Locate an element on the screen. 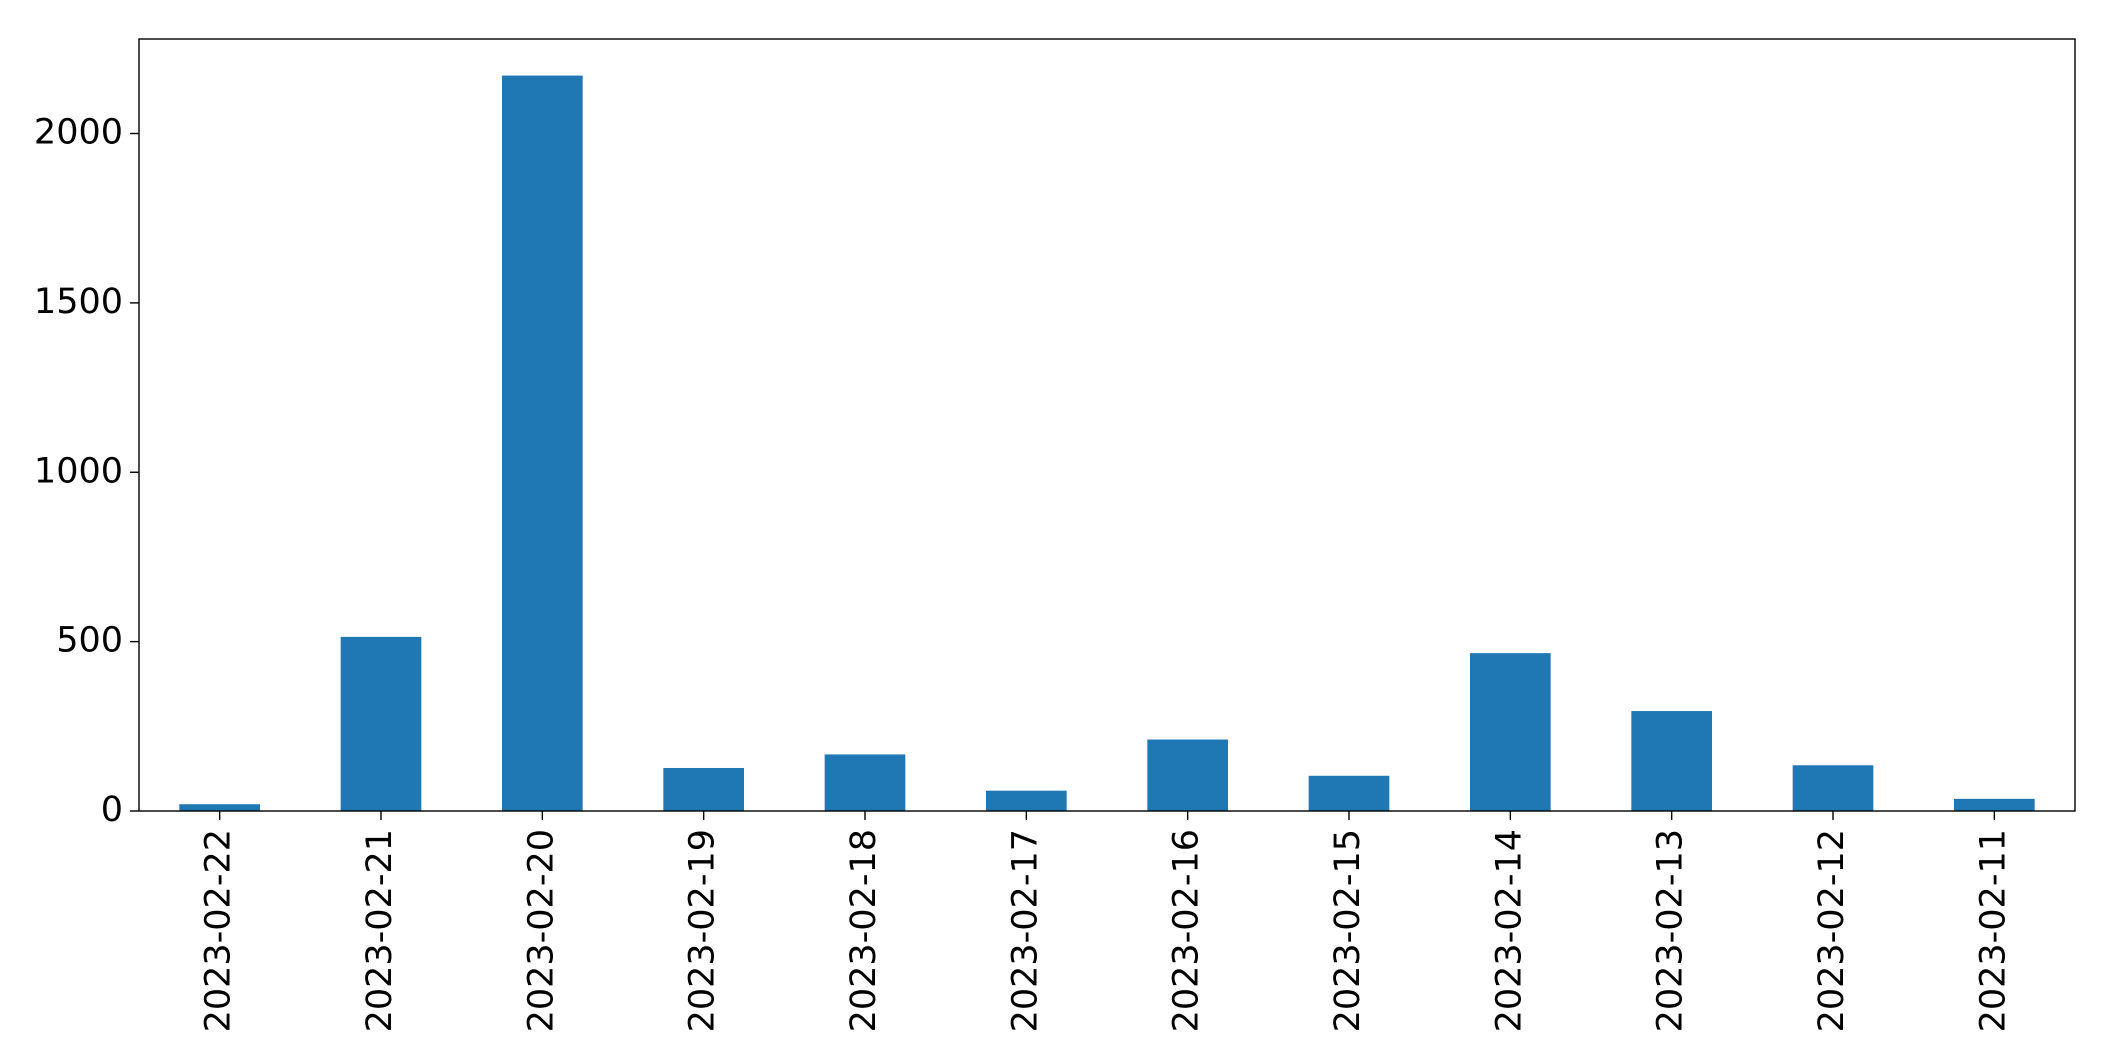 This screenshot has width=2115, height=1061. x-tick-label: 2023-02-16 is located at coordinates (1187, 930).